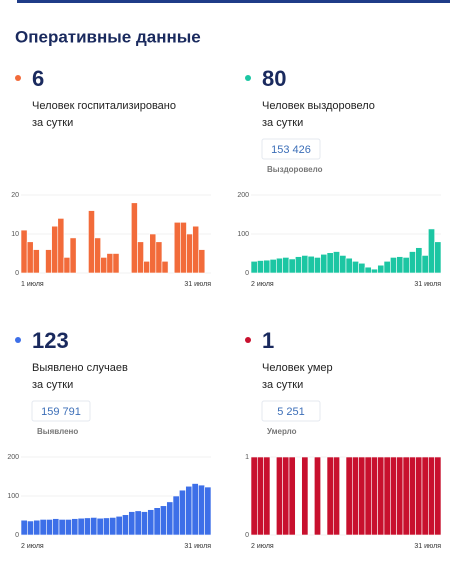 Image resolution: width=466 pixels, height=579 pixels. What do you see at coordinates (268, 340) in the screenshot?
I see `headline-number: 1` at bounding box center [268, 340].